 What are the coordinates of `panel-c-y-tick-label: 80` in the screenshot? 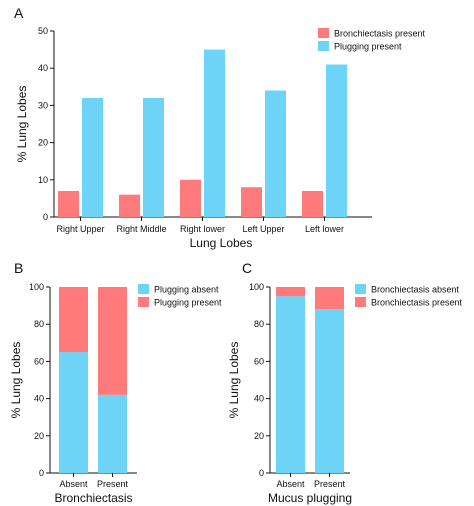 It's located at (259, 324).